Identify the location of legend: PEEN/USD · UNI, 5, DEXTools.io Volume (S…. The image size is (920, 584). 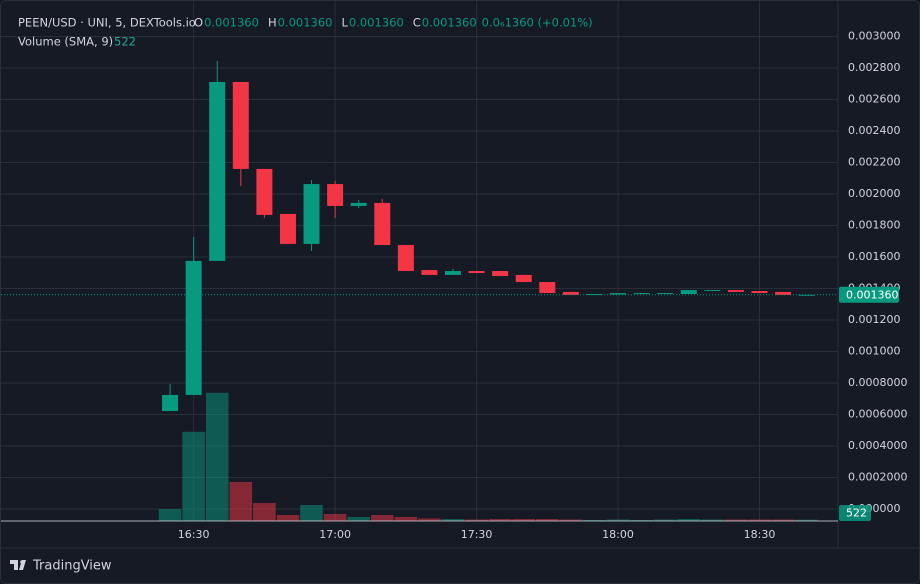
(305, 32).